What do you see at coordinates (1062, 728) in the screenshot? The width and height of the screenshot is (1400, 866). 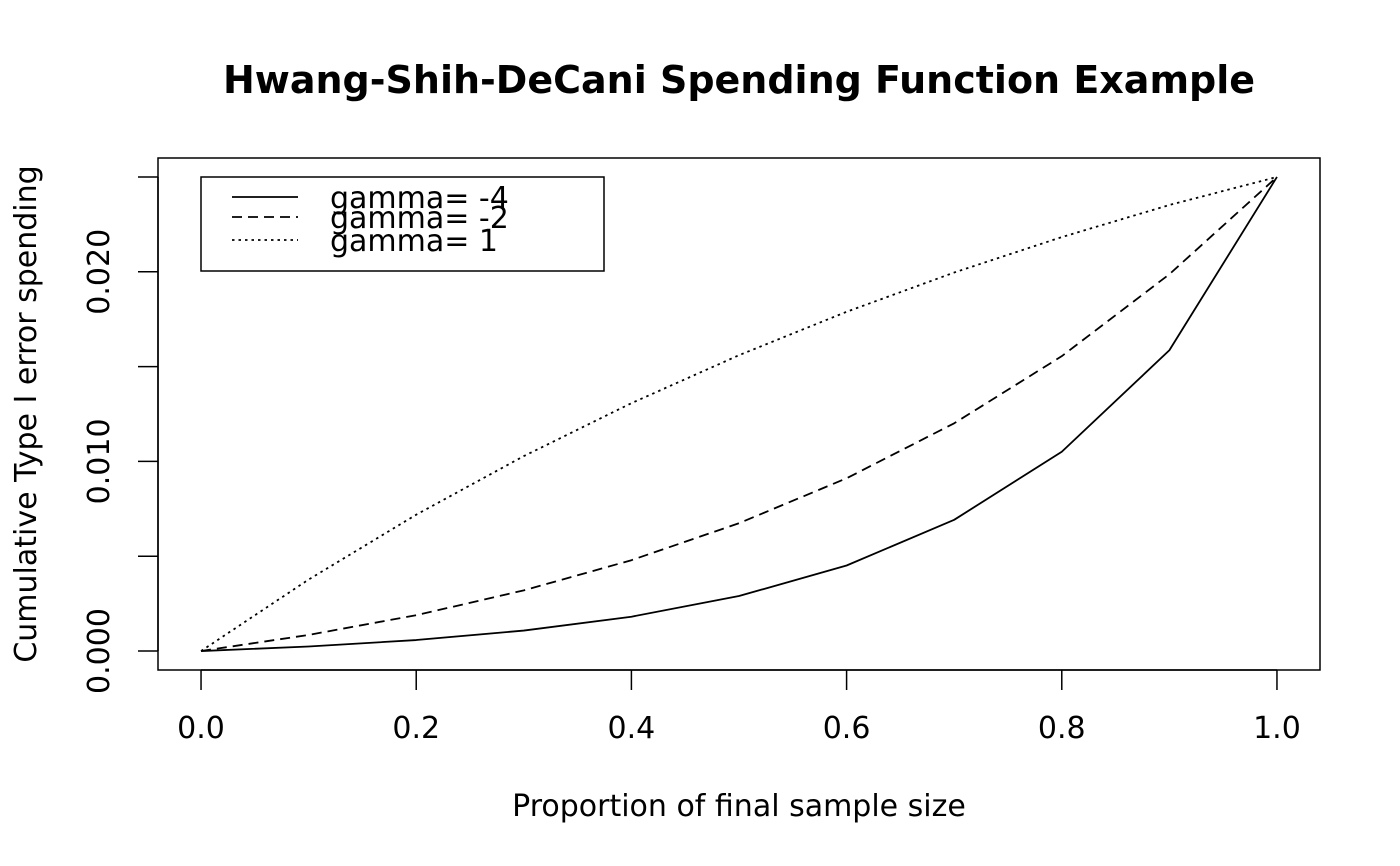 I see `x-tick-label: 0.8` at bounding box center [1062, 728].